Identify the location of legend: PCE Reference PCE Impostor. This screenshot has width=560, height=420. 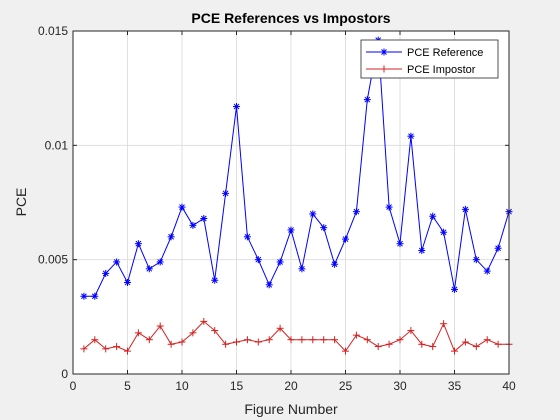
(429, 59).